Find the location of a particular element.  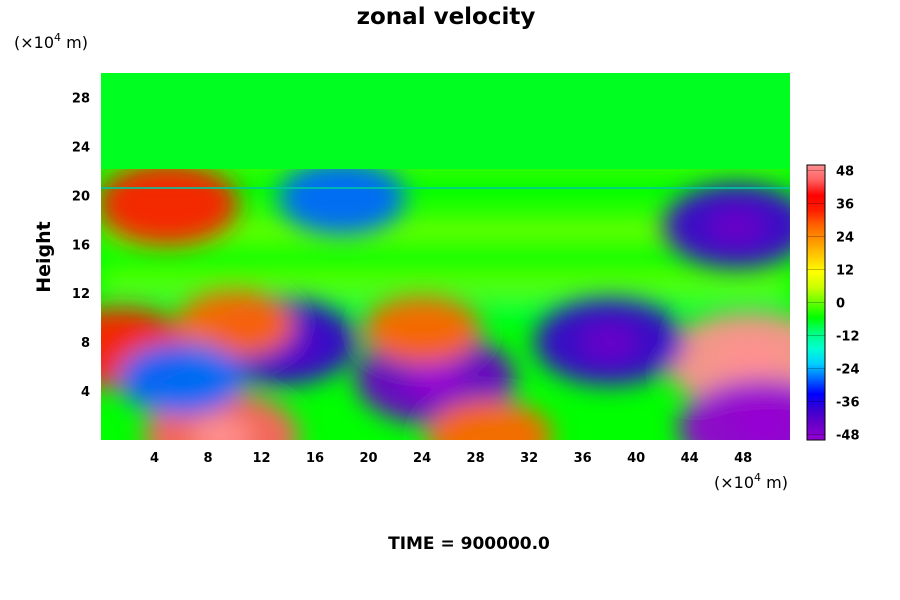

x-tick-label: 44 is located at coordinates (690, 458).